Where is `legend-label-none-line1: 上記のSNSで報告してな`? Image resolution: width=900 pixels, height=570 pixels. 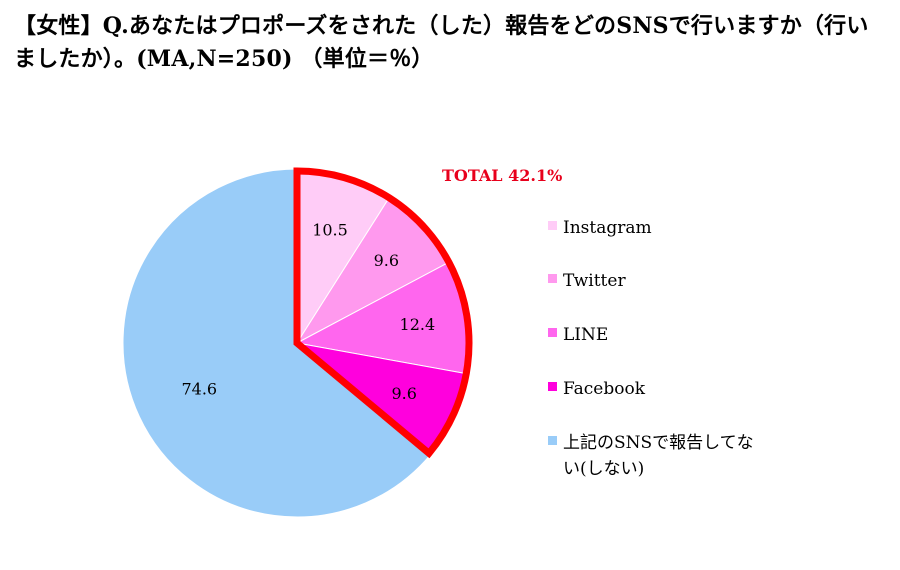
legend-label-none-line1: 上記のSNSで報告してな is located at coordinates (658, 443).